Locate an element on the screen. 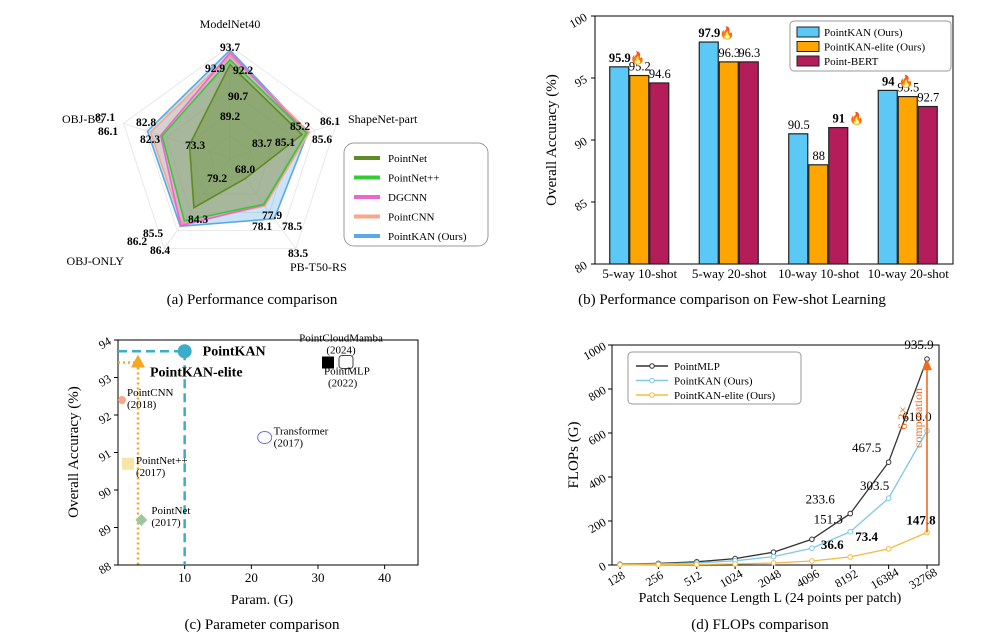 Image resolution: width=997 pixels, height=636 pixels. bar-value-label: 95.9 is located at coordinates (620, 58).